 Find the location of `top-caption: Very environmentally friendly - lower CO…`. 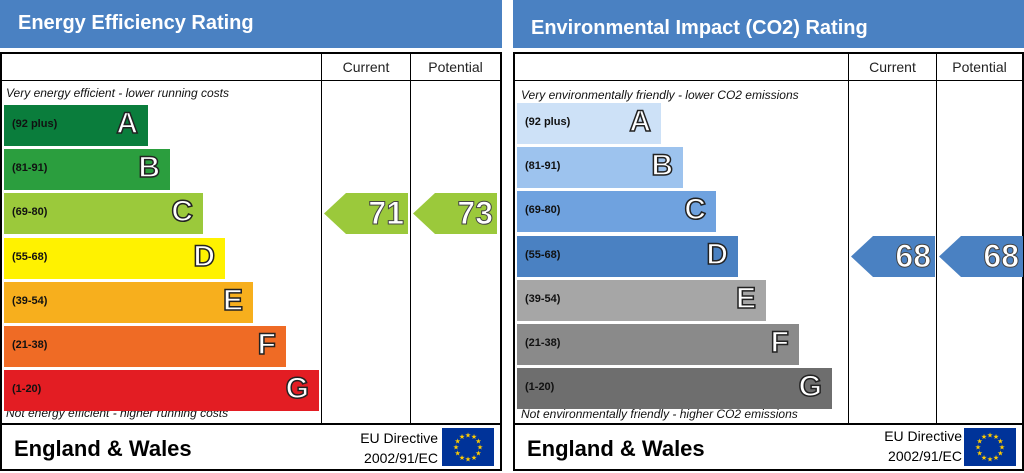

top-caption: Very environmentally friendly - lower CO… is located at coordinates (660, 95).